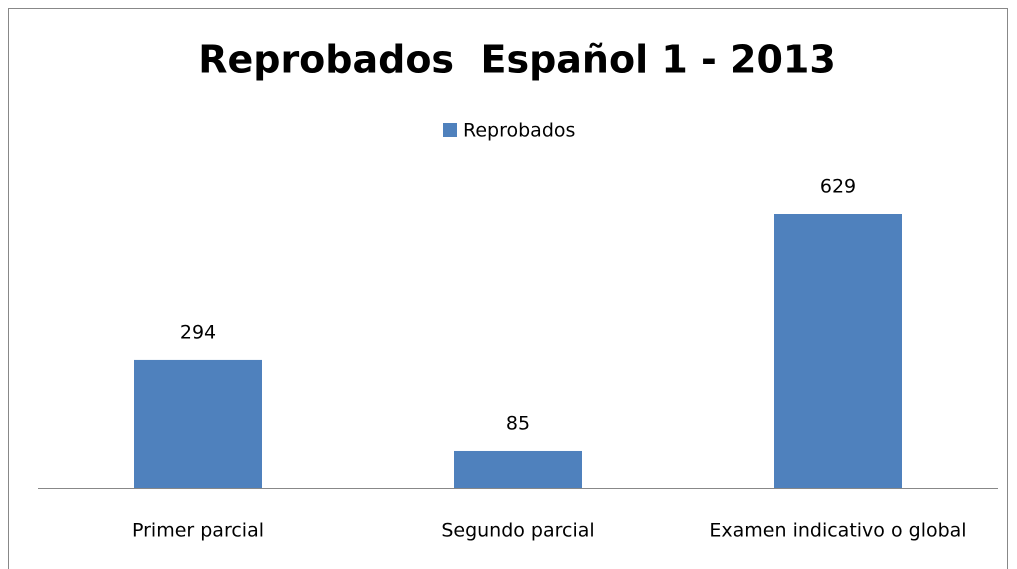  Describe the element at coordinates (518, 423) in the screenshot. I see `data-label: 85` at that location.